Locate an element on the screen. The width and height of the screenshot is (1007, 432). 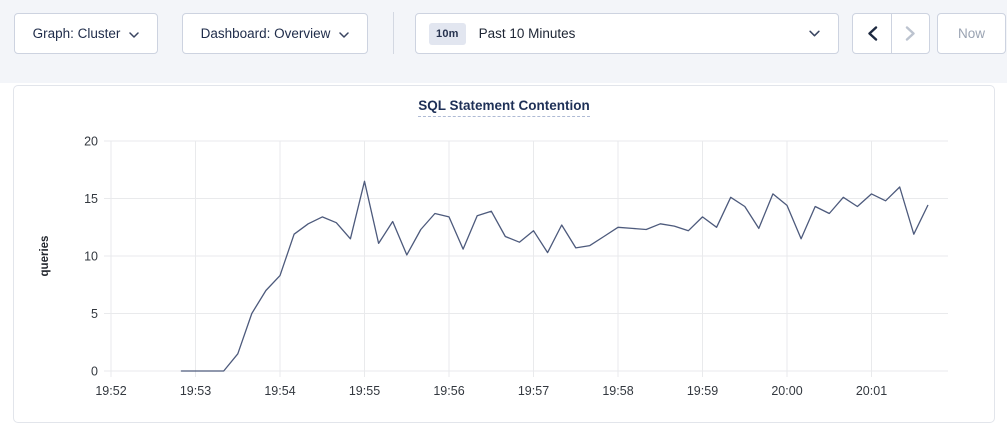
svg-text: 19:56 is located at coordinates (448, 391).